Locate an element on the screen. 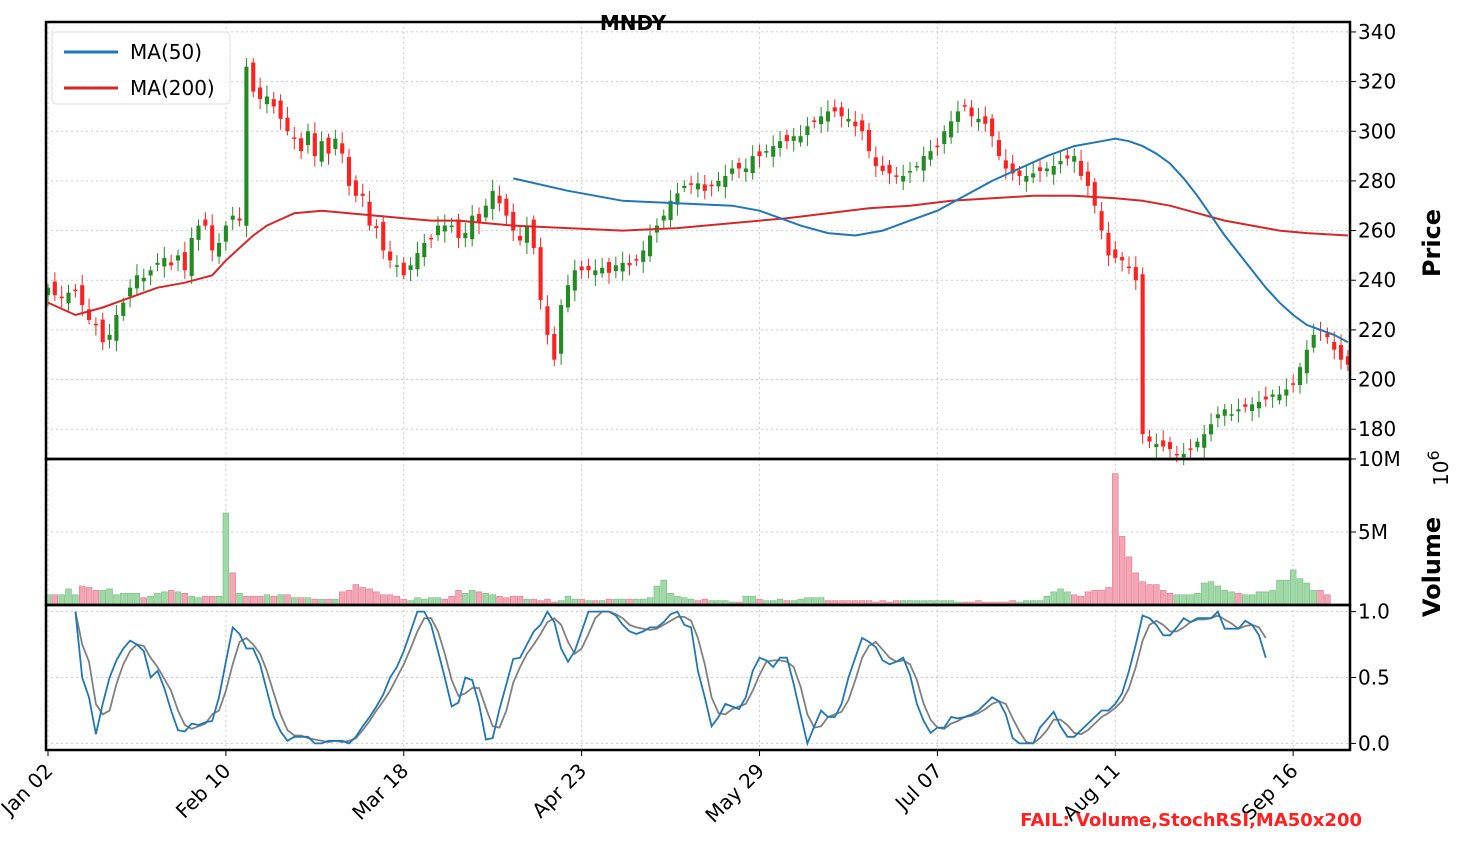  legend-ma200-label: MA(200) is located at coordinates (172, 88).